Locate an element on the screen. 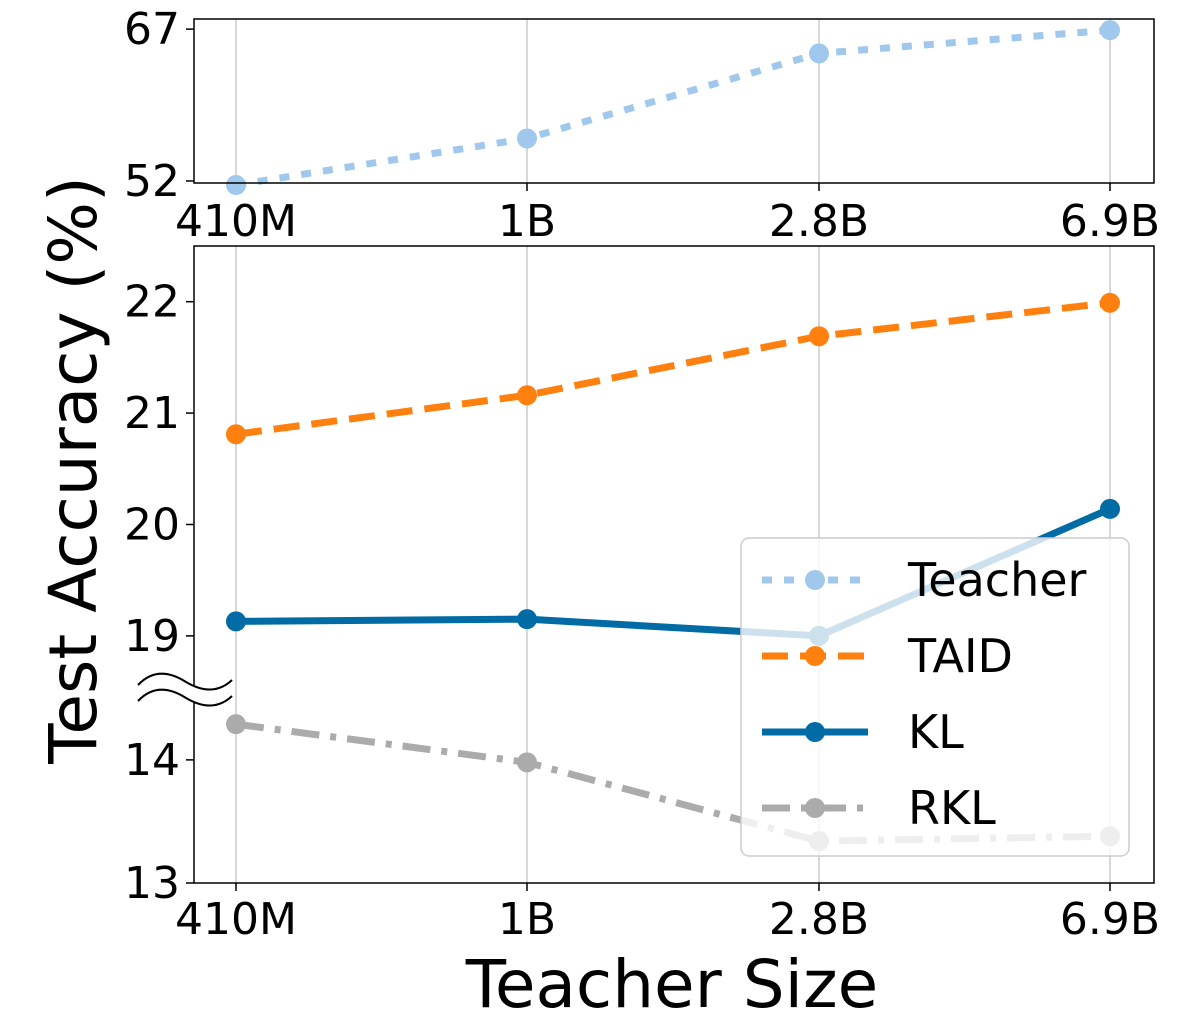 Image resolution: width=1198 pixels, height=1034 pixels. point-taid-6.9B is located at coordinates (1110, 302).